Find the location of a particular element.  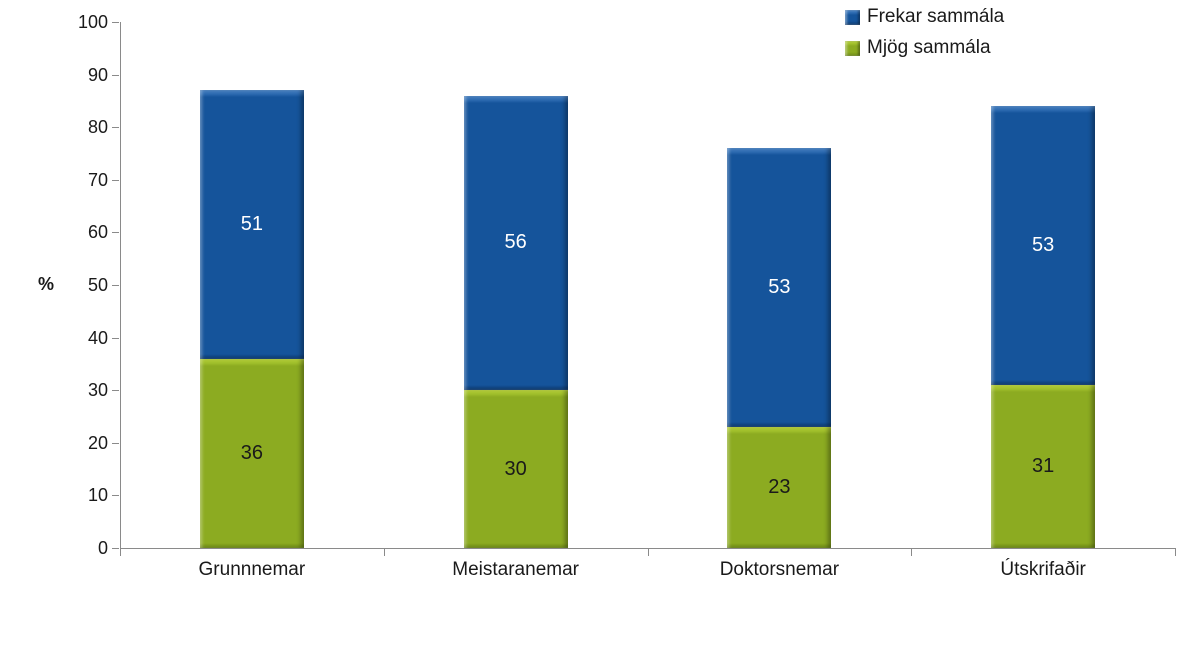

bar-doktorsnemar: 23 53 is located at coordinates (779, 285).